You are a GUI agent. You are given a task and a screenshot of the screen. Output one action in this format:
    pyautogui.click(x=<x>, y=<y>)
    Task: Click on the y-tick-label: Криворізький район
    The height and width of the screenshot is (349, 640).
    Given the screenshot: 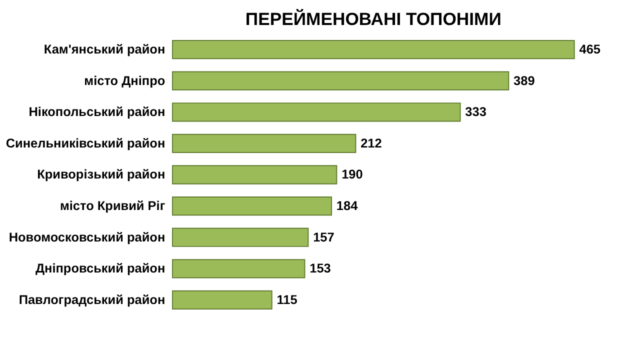 What is the action you would take?
    pyautogui.click(x=101, y=174)
    